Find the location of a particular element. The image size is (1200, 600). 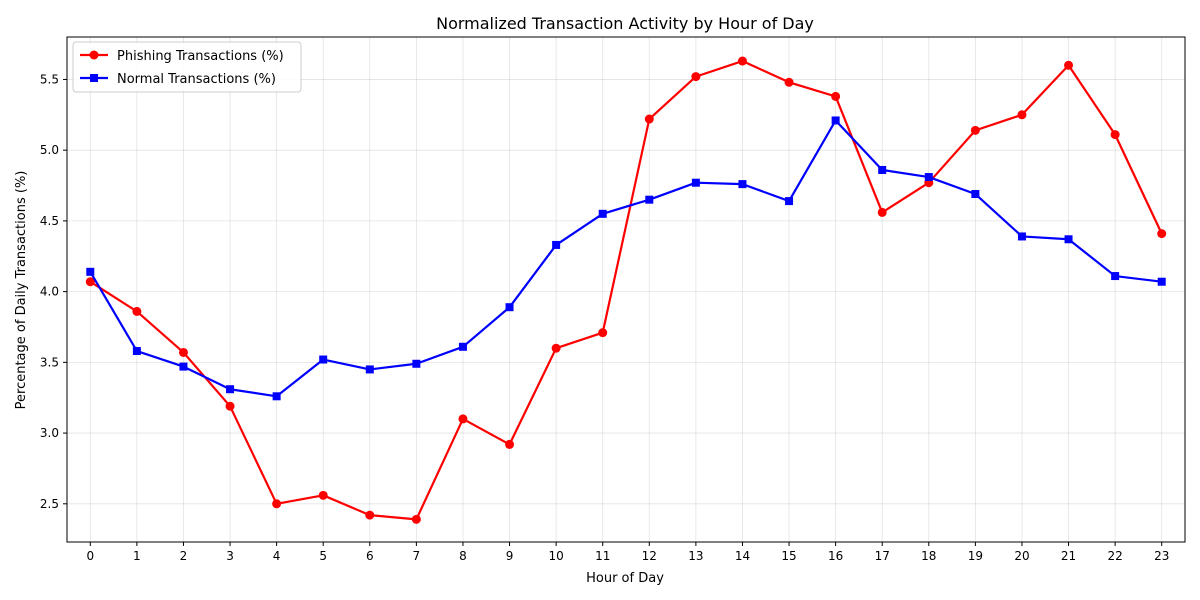

x-tick-label: 20 is located at coordinates (1021, 556).